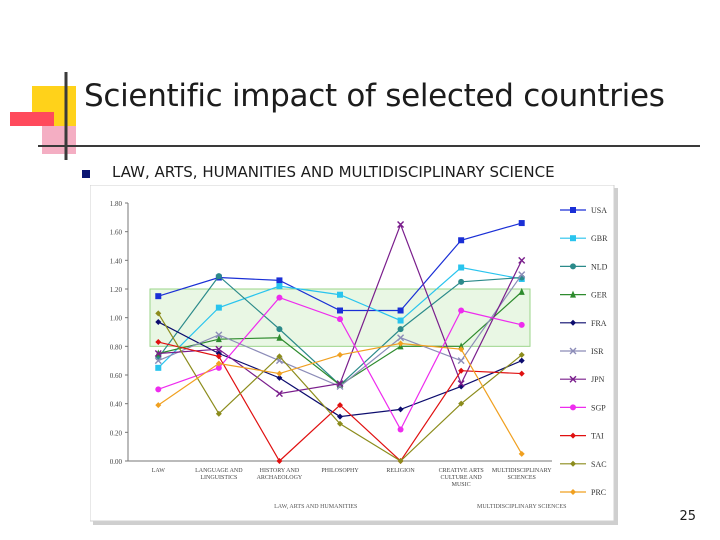 The image size is (720, 540). Describe the element at coordinates (32, 119) in the screenshot. I see `deco-red-bar` at that location.